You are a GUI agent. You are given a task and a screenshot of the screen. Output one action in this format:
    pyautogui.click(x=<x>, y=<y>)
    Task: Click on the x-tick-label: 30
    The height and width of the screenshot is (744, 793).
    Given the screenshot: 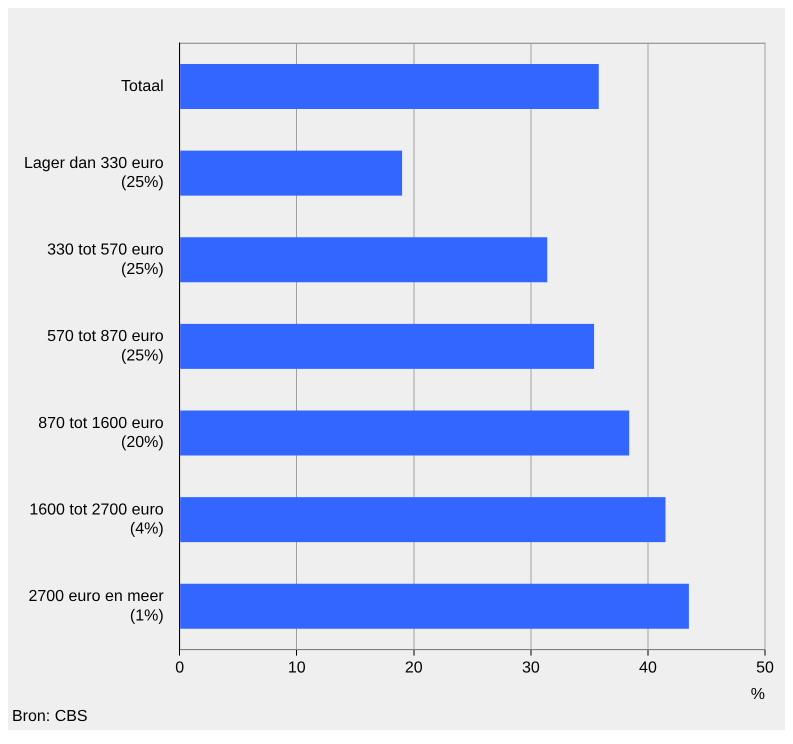 What is the action you would take?
    pyautogui.click(x=531, y=668)
    